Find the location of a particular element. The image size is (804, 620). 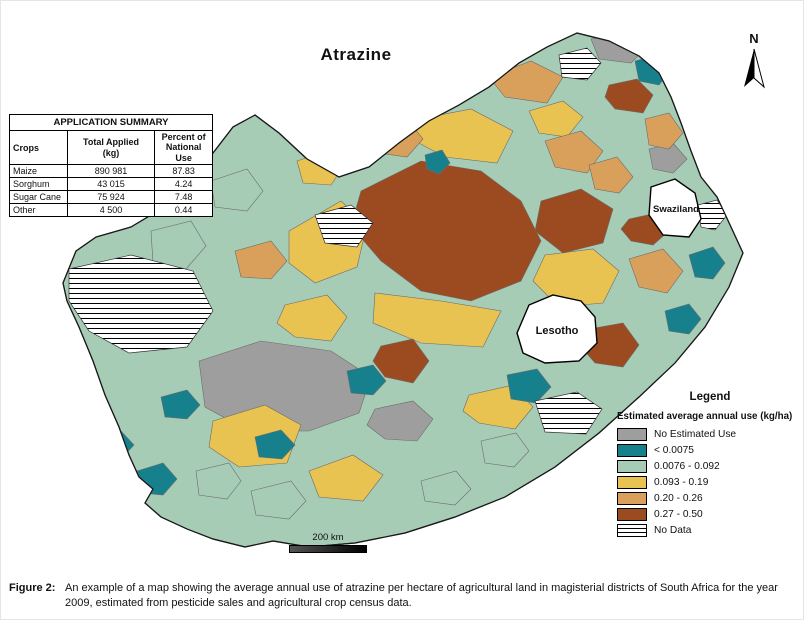

legend-item-label: 0.093 - 0.19 is located at coordinates (681, 482).